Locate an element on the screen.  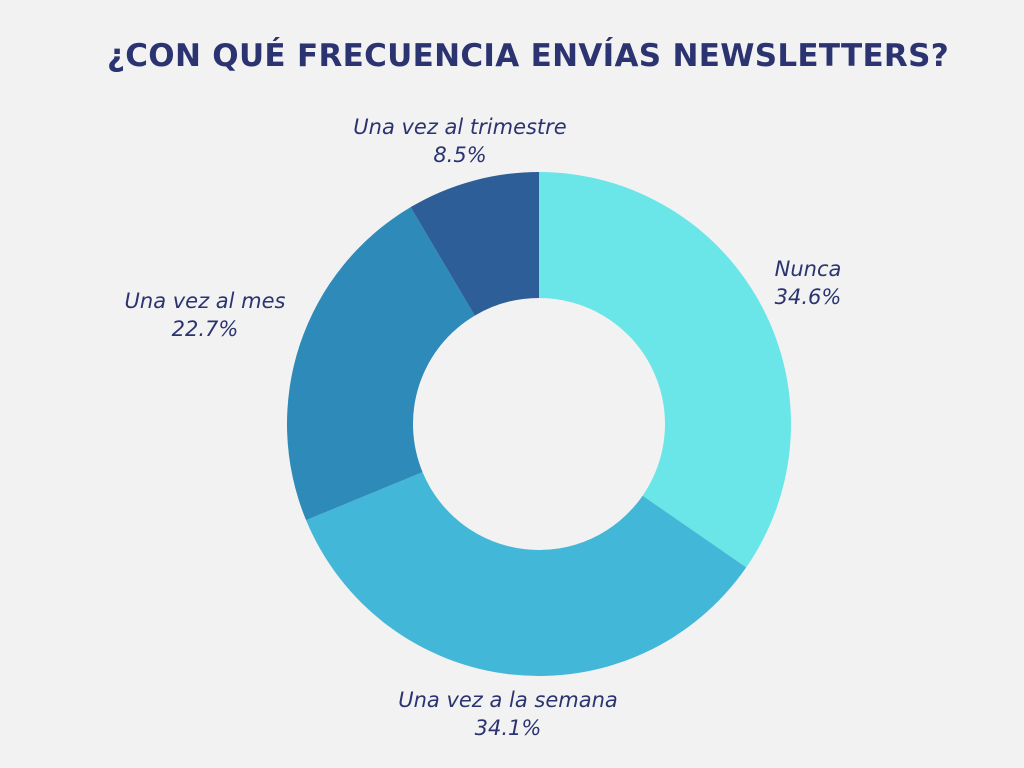
slice-value-label: 34.6% is located at coordinates (808, 297).